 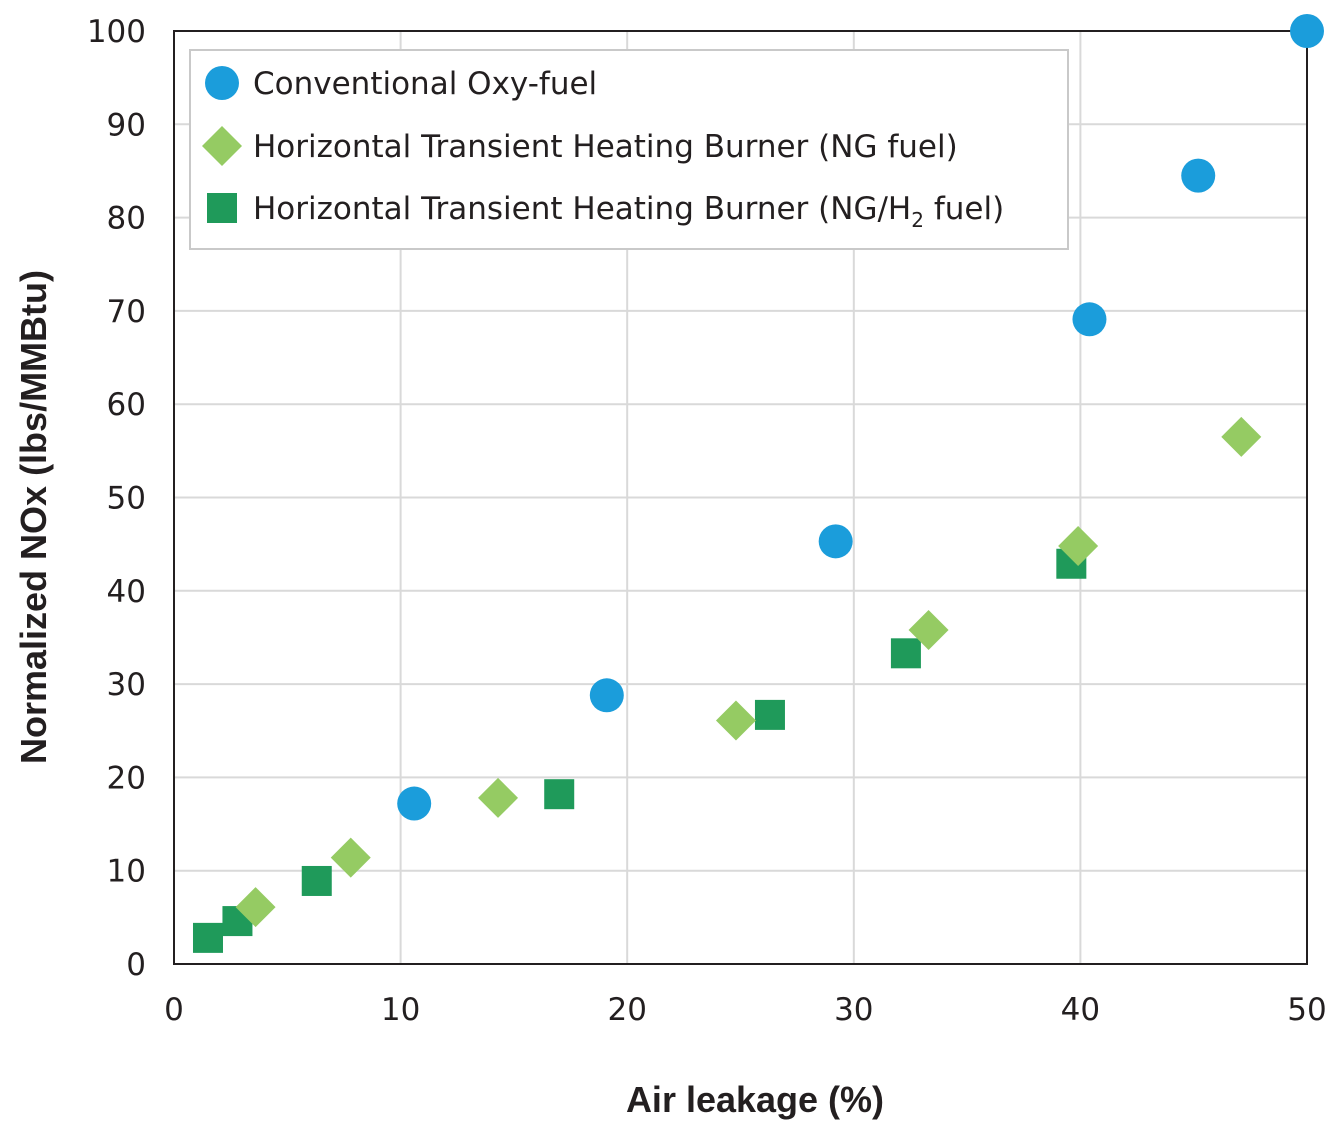 What do you see at coordinates (126, 778) in the screenshot?
I see `y-tick-label: 20` at bounding box center [126, 778].